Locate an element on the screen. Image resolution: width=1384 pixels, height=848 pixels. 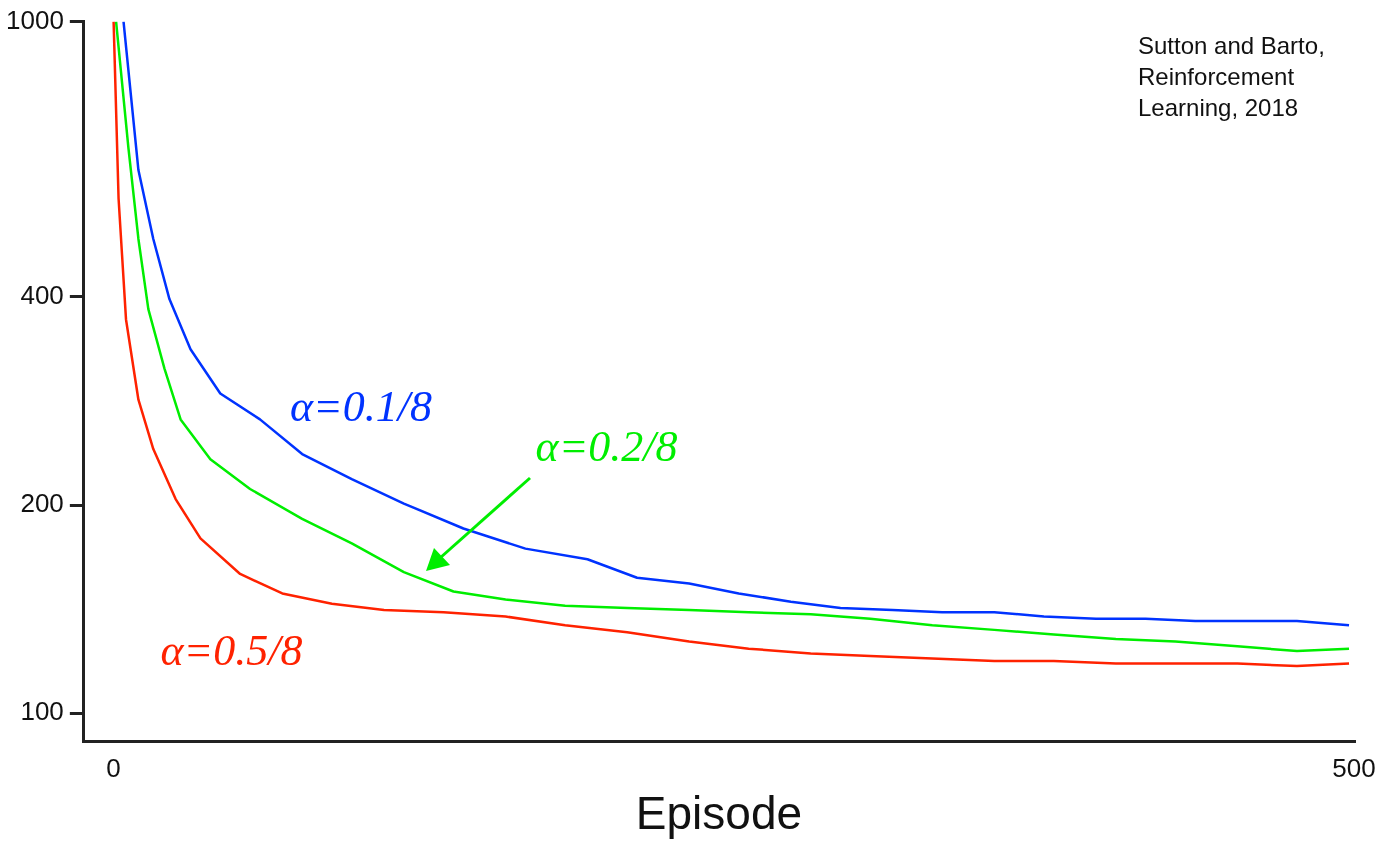
series-label: α=0.5/8 is located at coordinates (231, 650).